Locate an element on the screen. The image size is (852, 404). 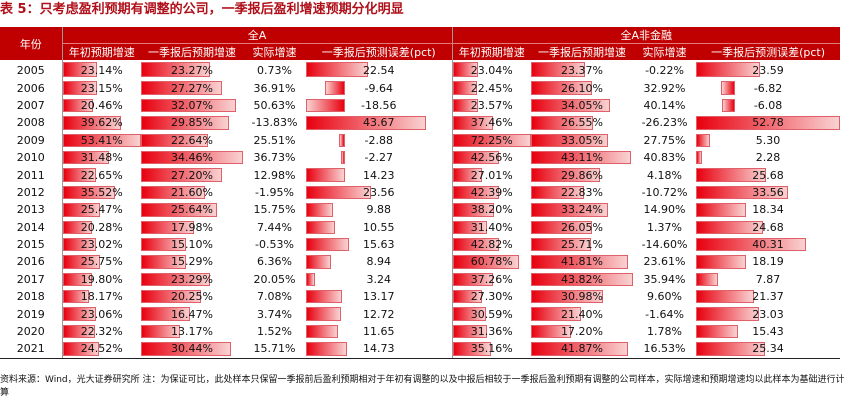
value-cell: 21.60% is located at coordinates (192, 192).